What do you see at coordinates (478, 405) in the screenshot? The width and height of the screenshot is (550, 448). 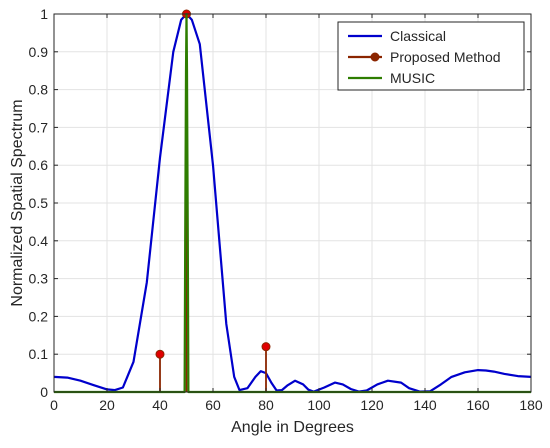 I see `x-tick-label: 160` at bounding box center [478, 405].